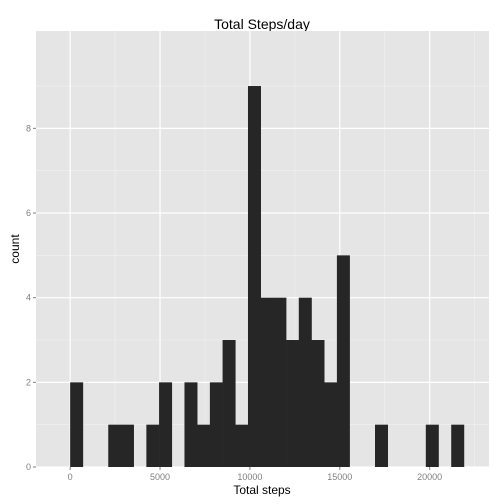 The image size is (504, 504). Describe the element at coordinates (249, 477) in the screenshot. I see `x-tick-label: 10000` at that location.